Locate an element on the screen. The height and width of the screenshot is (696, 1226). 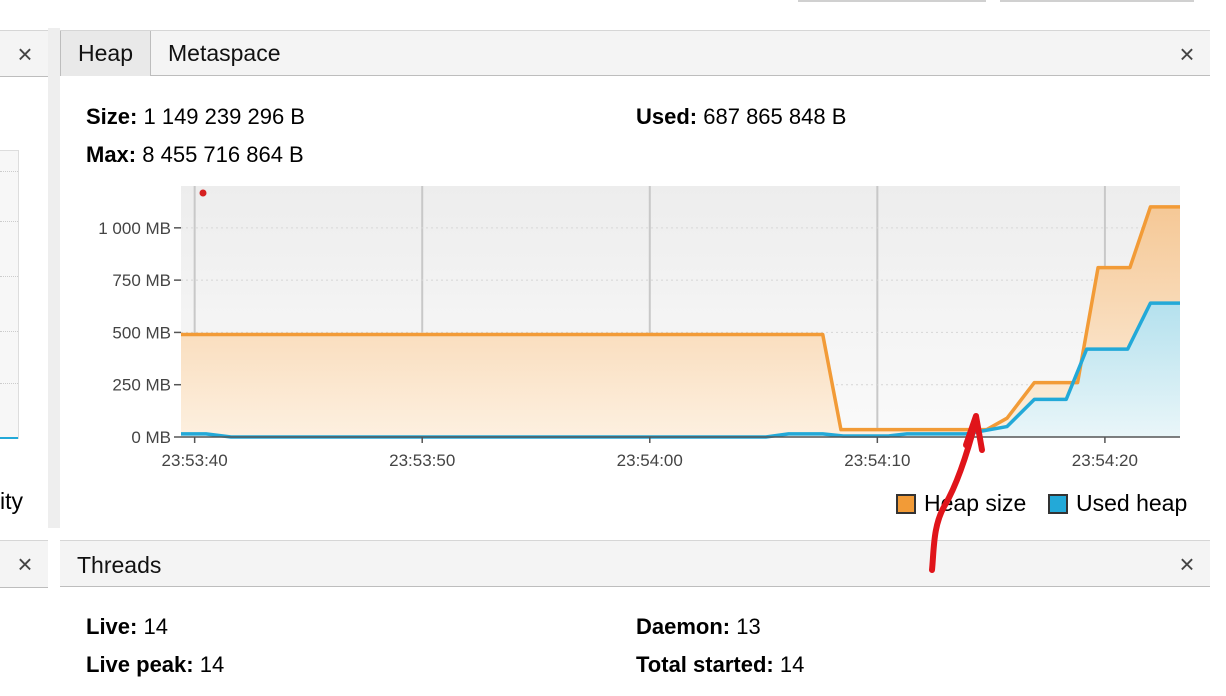
legend-used-heap: Used heap is located at coordinates (1117, 503).